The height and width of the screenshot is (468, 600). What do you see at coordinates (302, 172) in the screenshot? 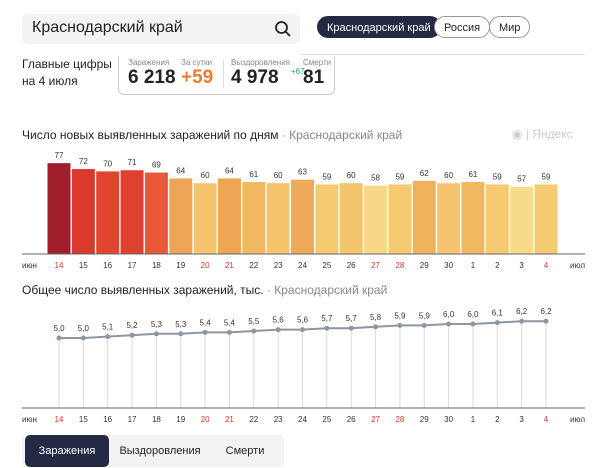
I see `bar-value-label: 63` at bounding box center [302, 172].